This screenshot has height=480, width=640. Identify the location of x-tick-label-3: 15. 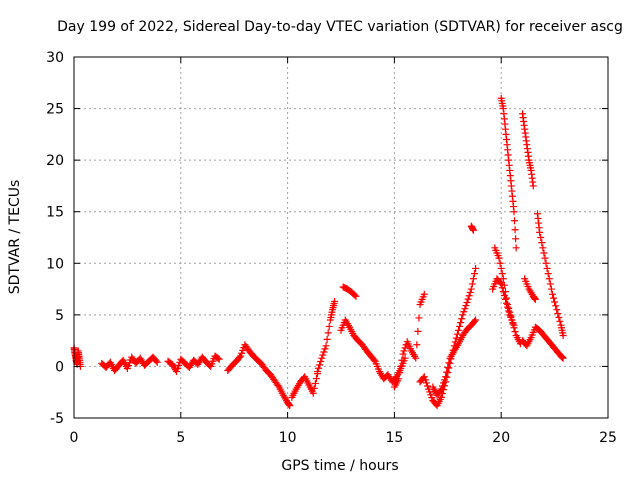
(394, 438).